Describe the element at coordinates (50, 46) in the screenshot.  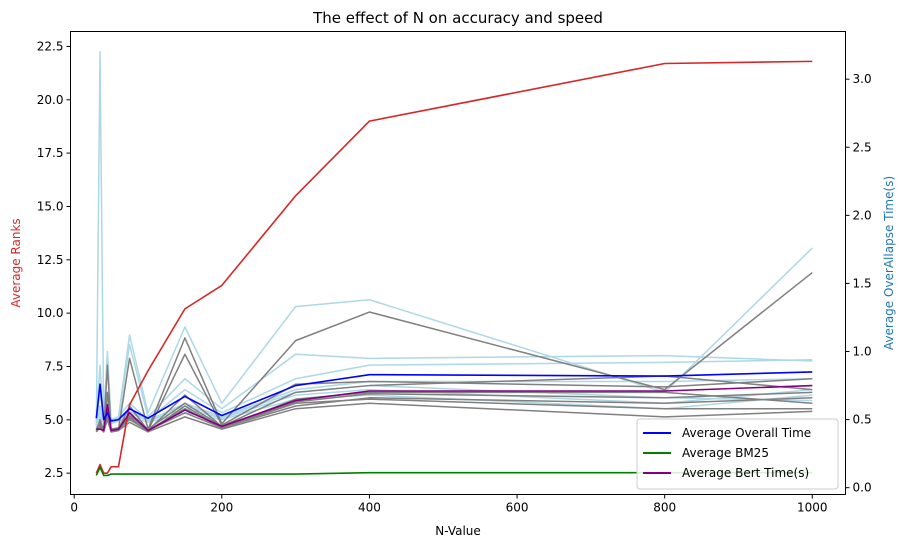
I see `y-left-tick-label: 22.5` at that location.